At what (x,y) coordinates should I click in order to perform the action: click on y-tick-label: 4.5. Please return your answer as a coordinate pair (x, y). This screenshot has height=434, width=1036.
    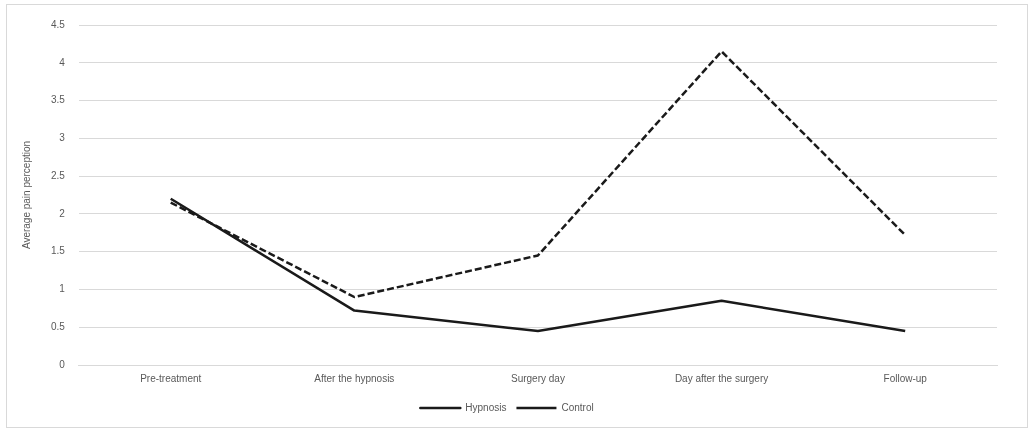
    Looking at the image, I should click on (58, 24).